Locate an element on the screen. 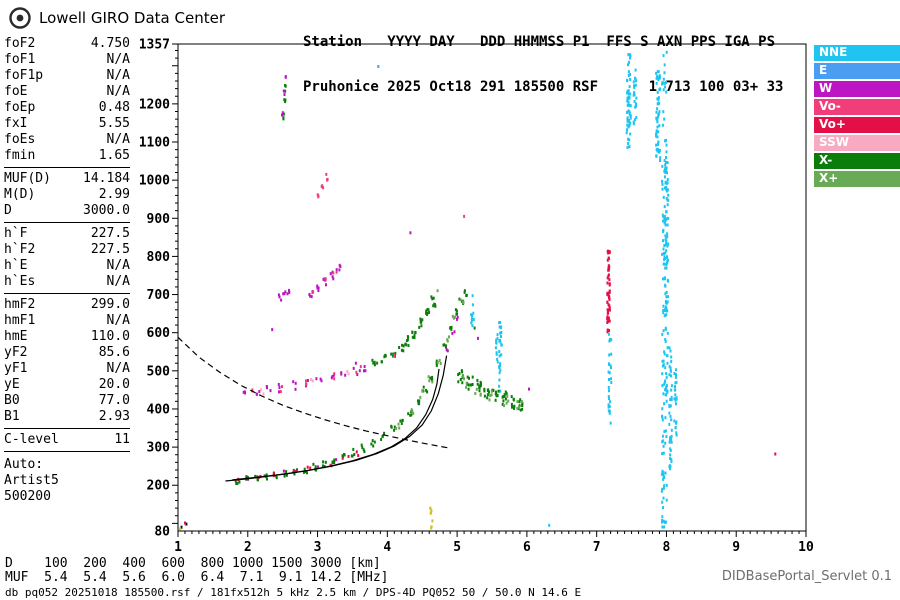  param-label: yE is located at coordinates (12, 384).